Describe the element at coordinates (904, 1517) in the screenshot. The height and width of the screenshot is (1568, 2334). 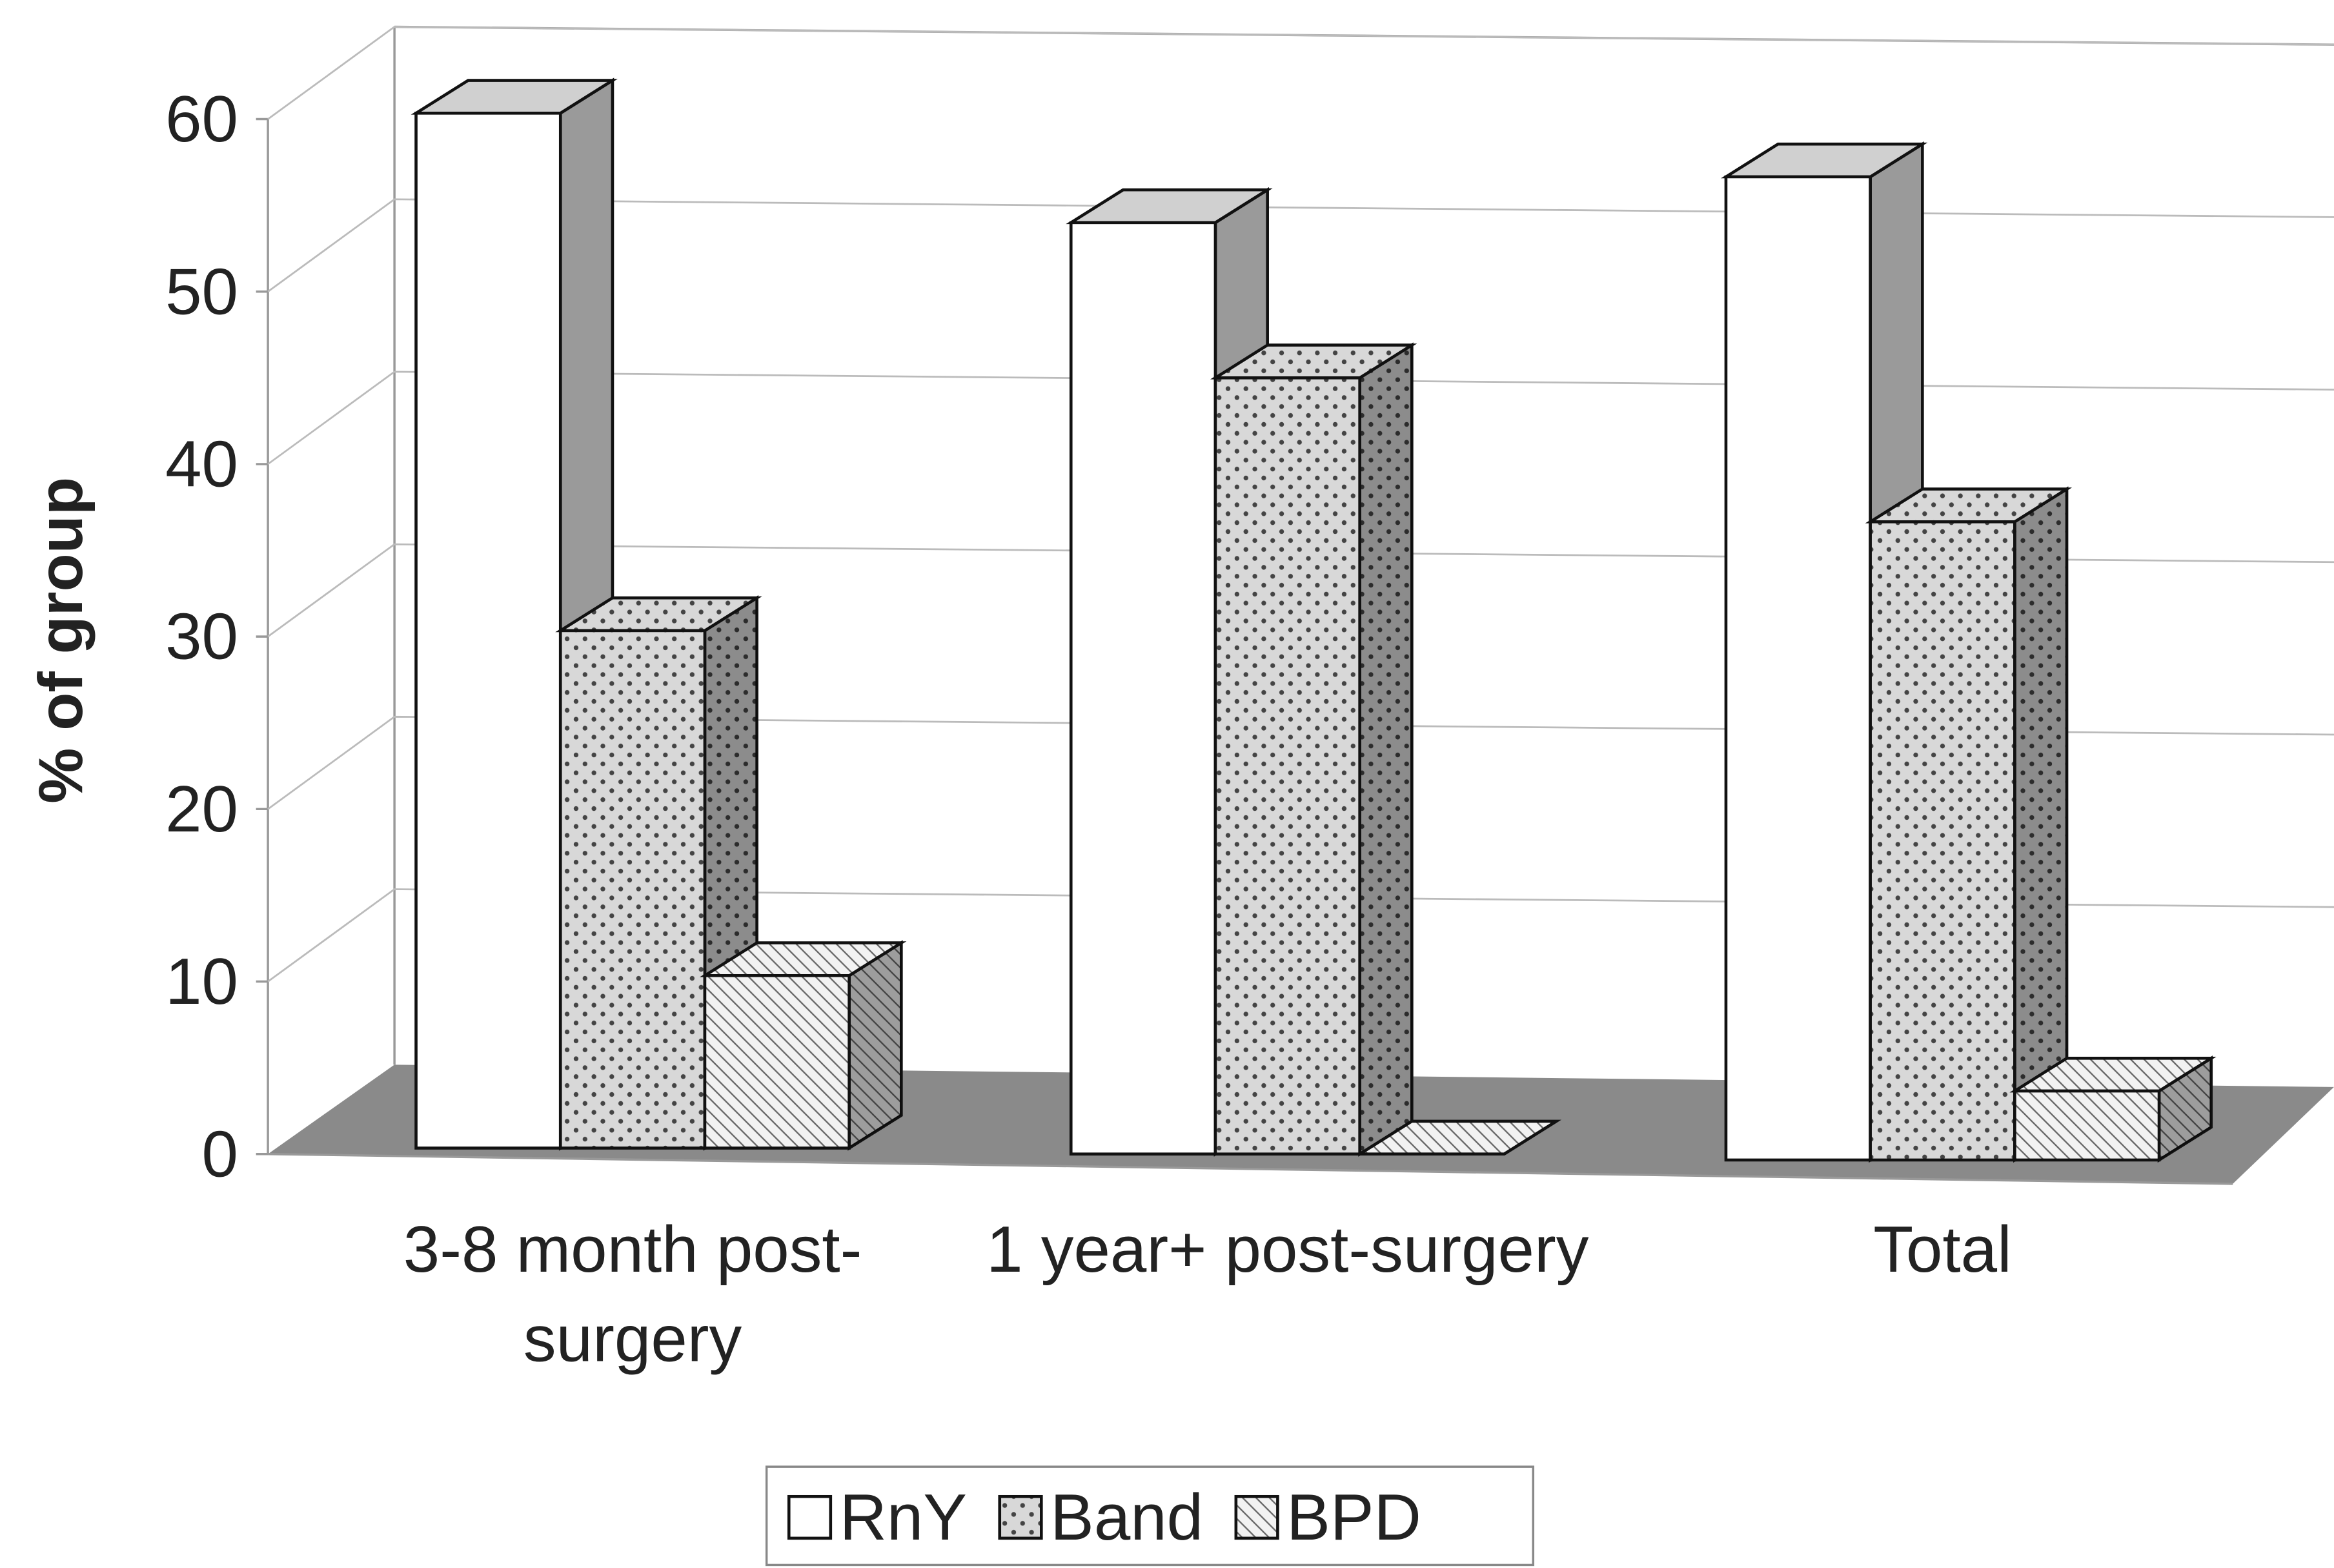
I see `legend-label: RnY` at that location.